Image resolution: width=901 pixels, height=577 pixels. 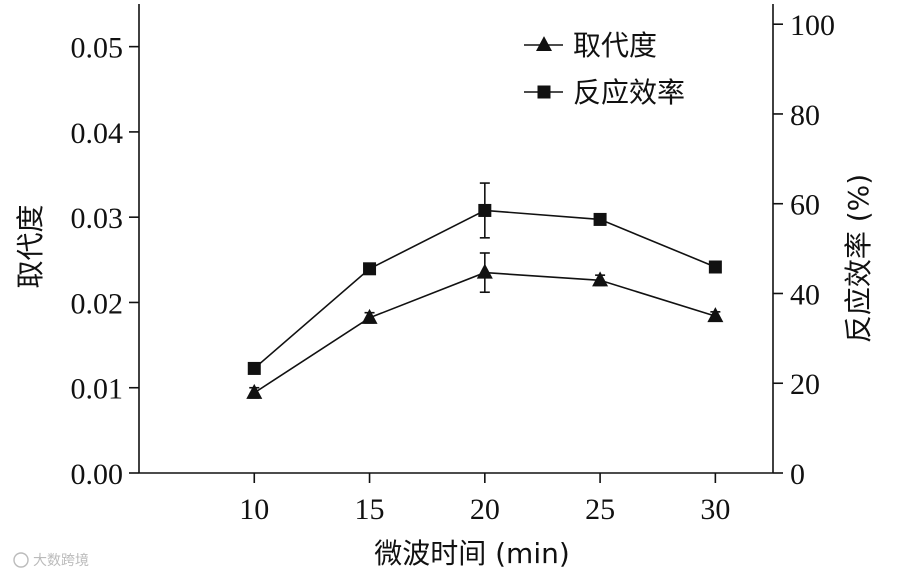 I want to click on x-axis-label: 微波时间 (min), so click(x=472, y=553).